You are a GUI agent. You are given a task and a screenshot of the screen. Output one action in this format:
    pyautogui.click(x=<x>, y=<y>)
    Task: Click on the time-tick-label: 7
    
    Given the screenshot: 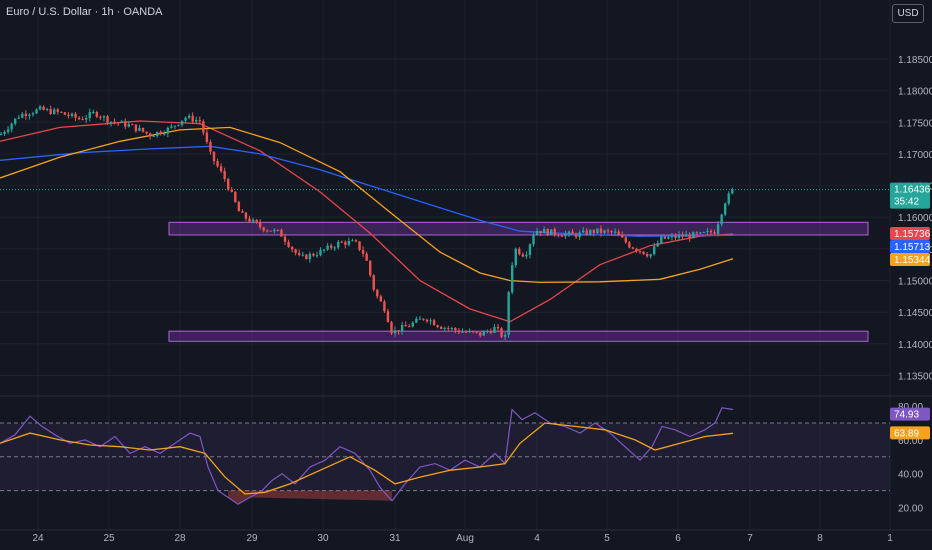 What is the action you would take?
    pyautogui.click(x=750, y=538)
    